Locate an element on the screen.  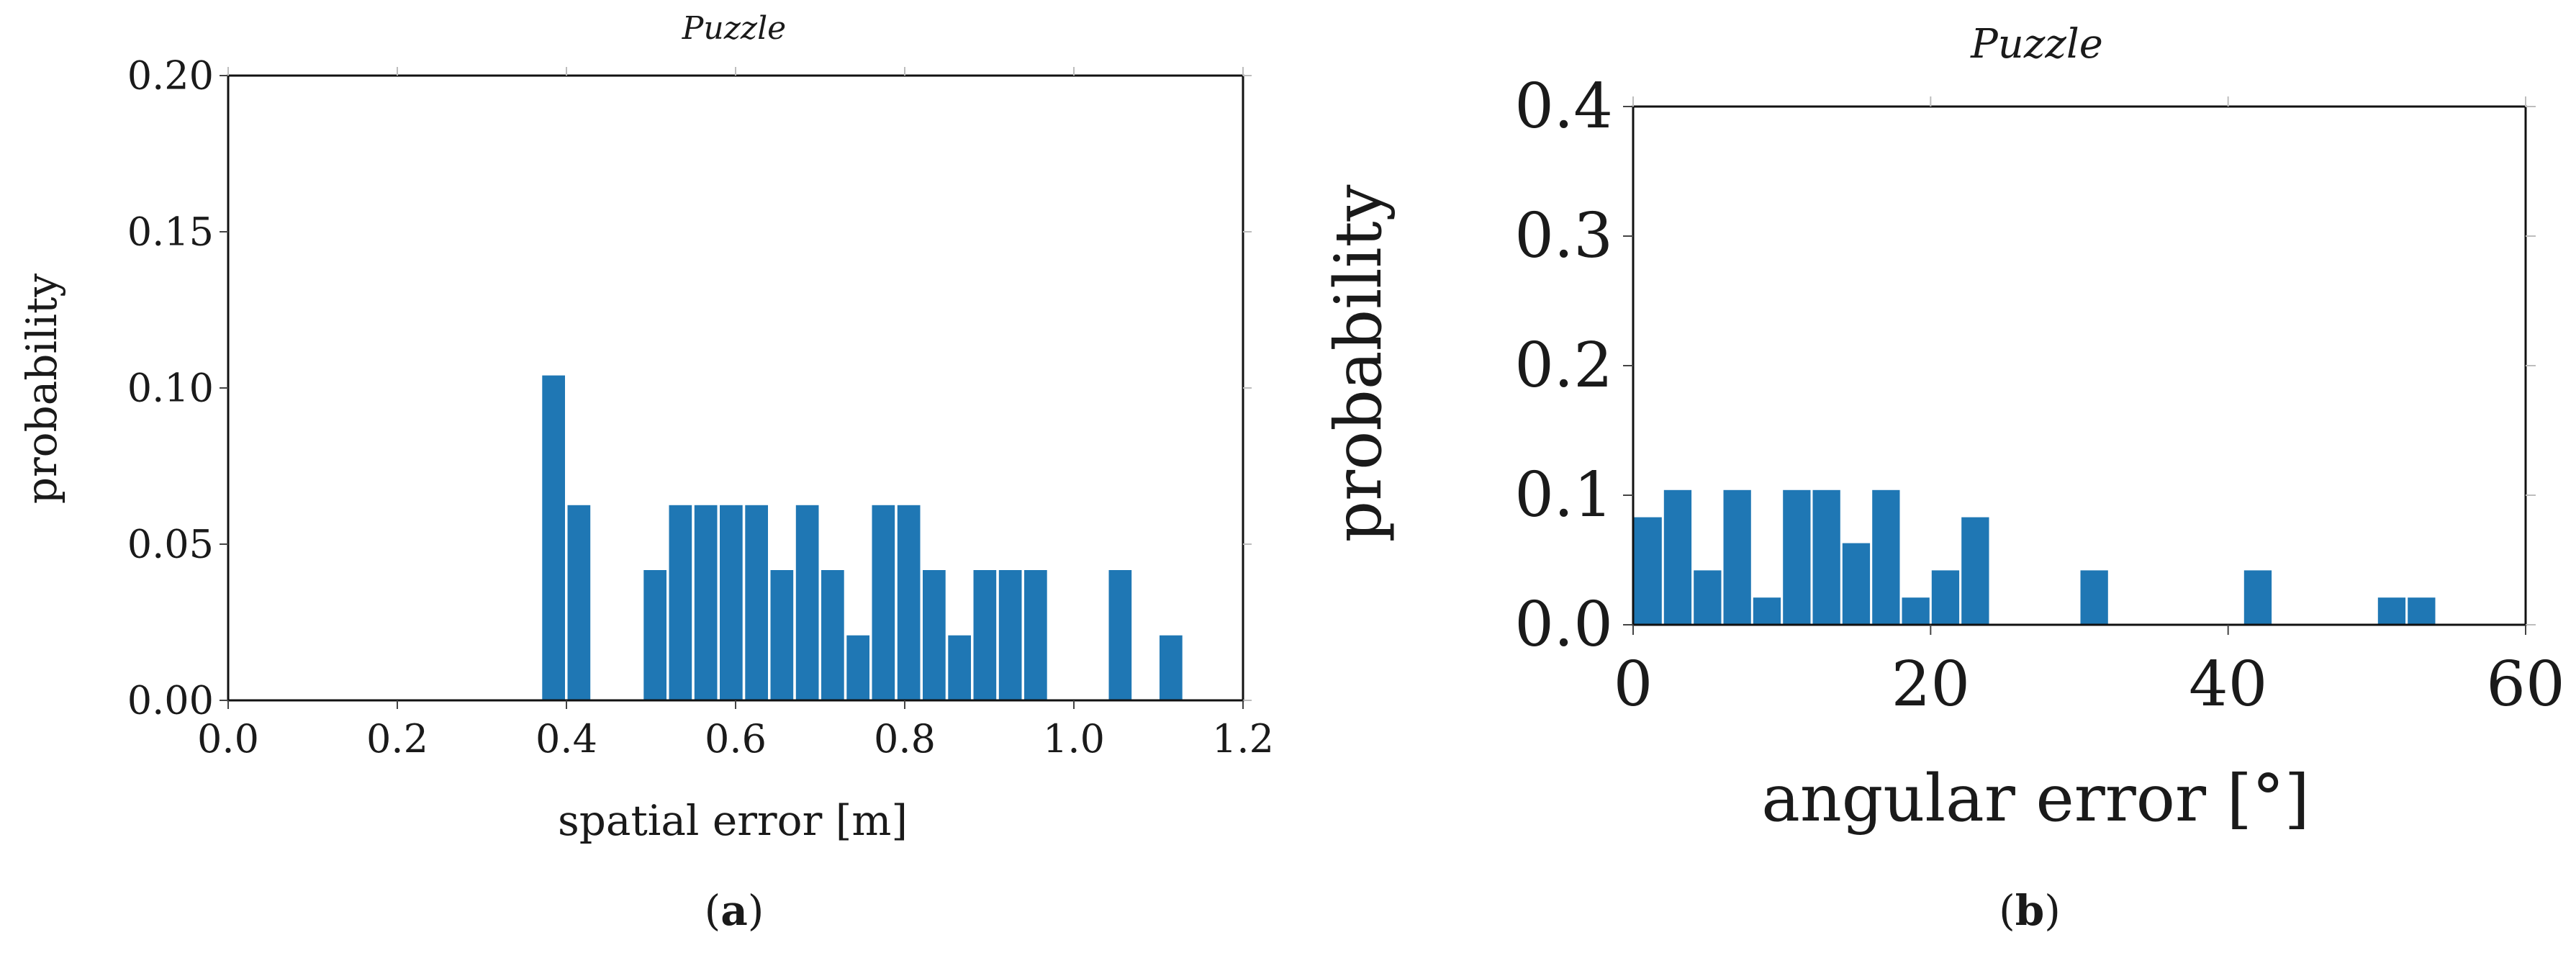
chart-a-x-tick-label: 1.0 is located at coordinates (1074, 739).